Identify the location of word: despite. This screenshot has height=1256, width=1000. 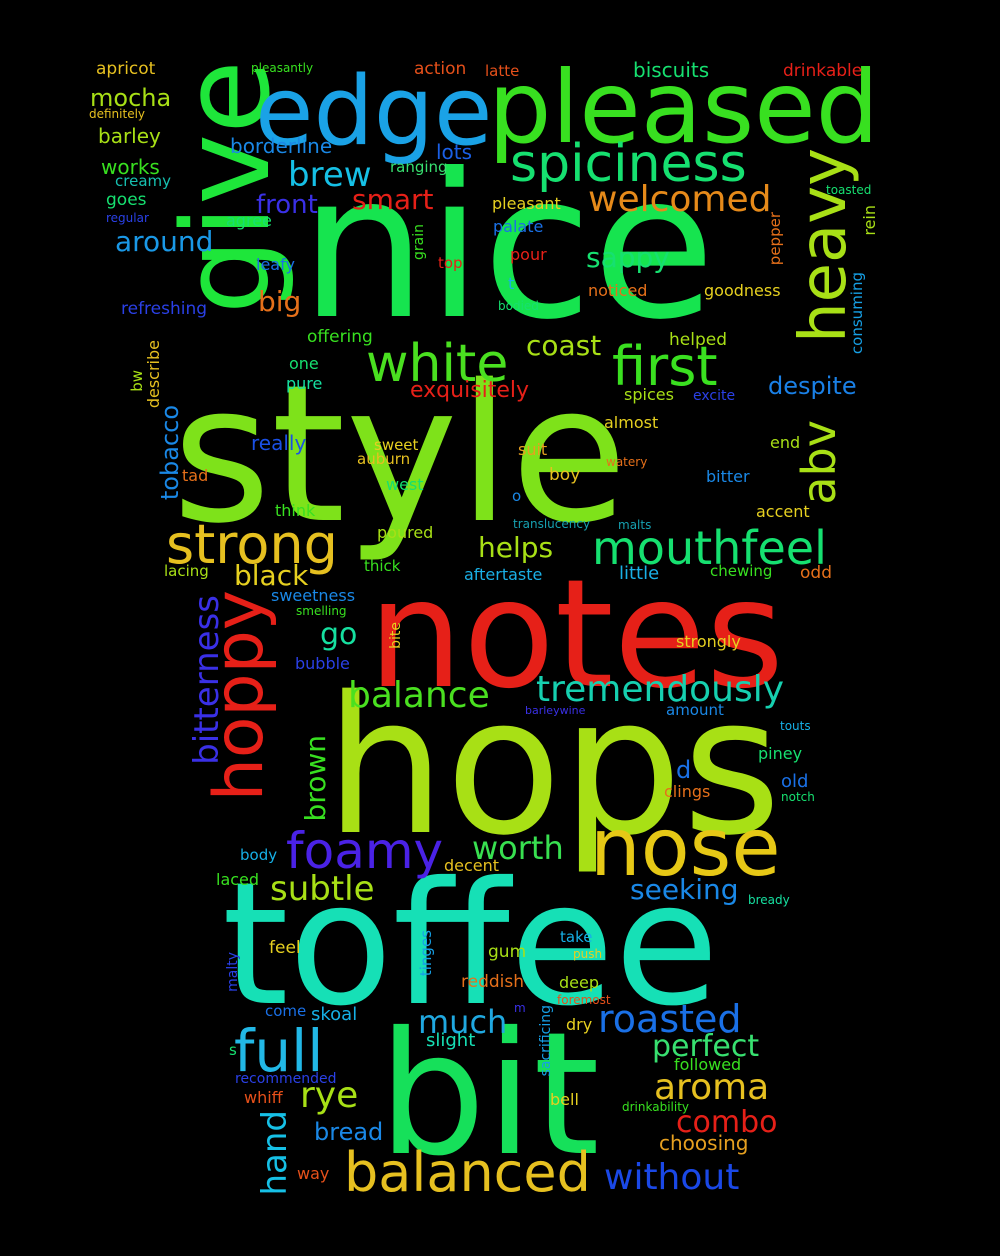
(812, 386).